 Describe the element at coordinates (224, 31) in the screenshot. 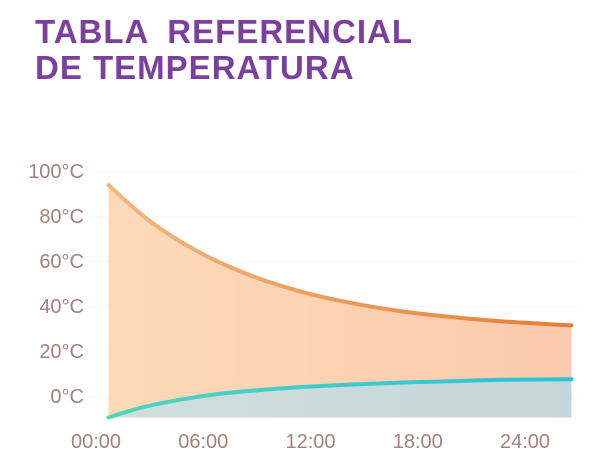

I see `page-title-line1: TABLA REFERENCIAL` at that location.